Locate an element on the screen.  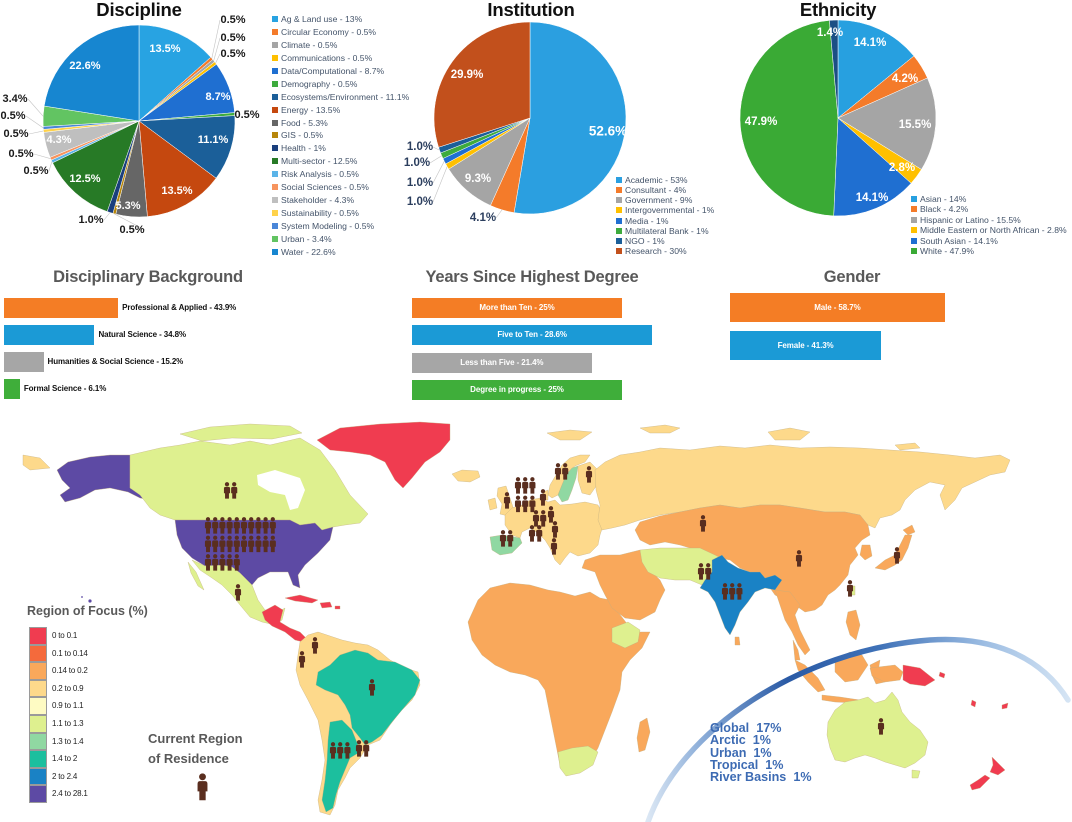
slice-value-label: 13.5% is located at coordinates (164, 49).